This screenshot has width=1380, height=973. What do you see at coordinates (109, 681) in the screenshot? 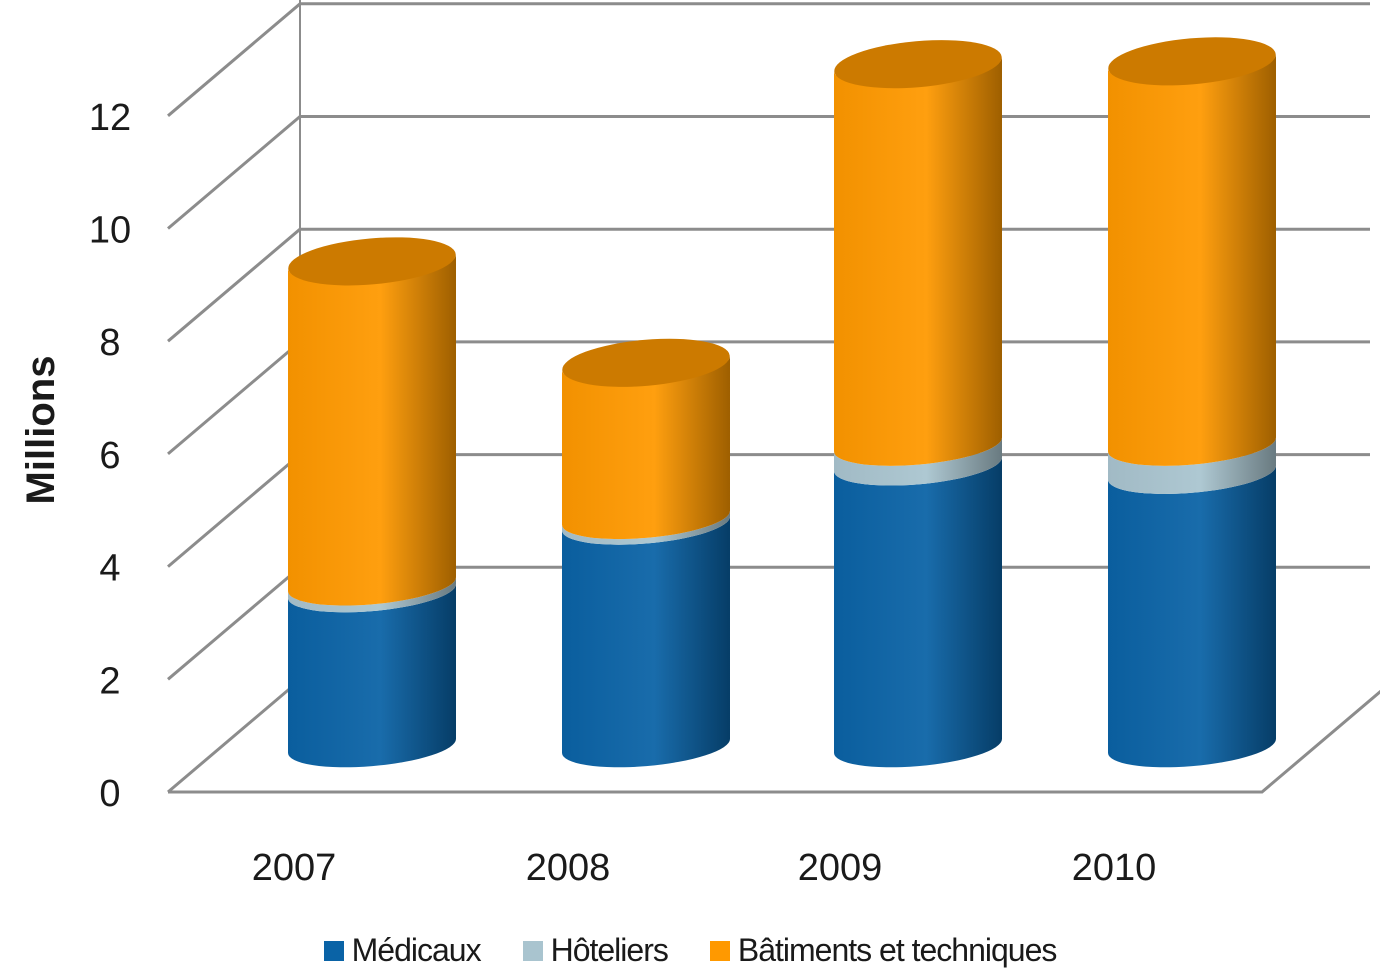
I see `y-tick-label: 2` at bounding box center [109, 681].